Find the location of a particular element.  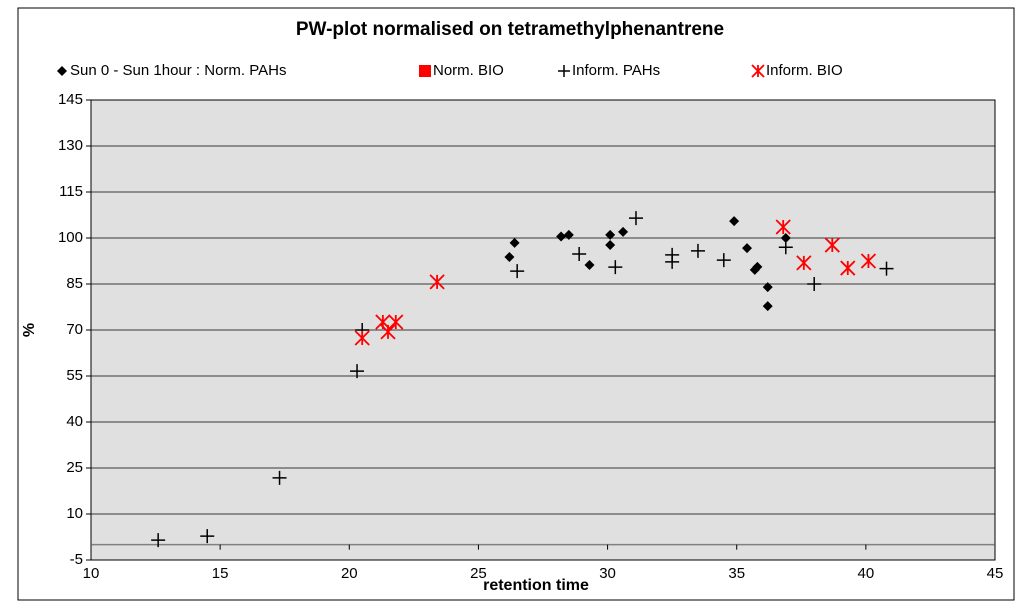

y-tick-label: 70 is located at coordinates (74, 329).